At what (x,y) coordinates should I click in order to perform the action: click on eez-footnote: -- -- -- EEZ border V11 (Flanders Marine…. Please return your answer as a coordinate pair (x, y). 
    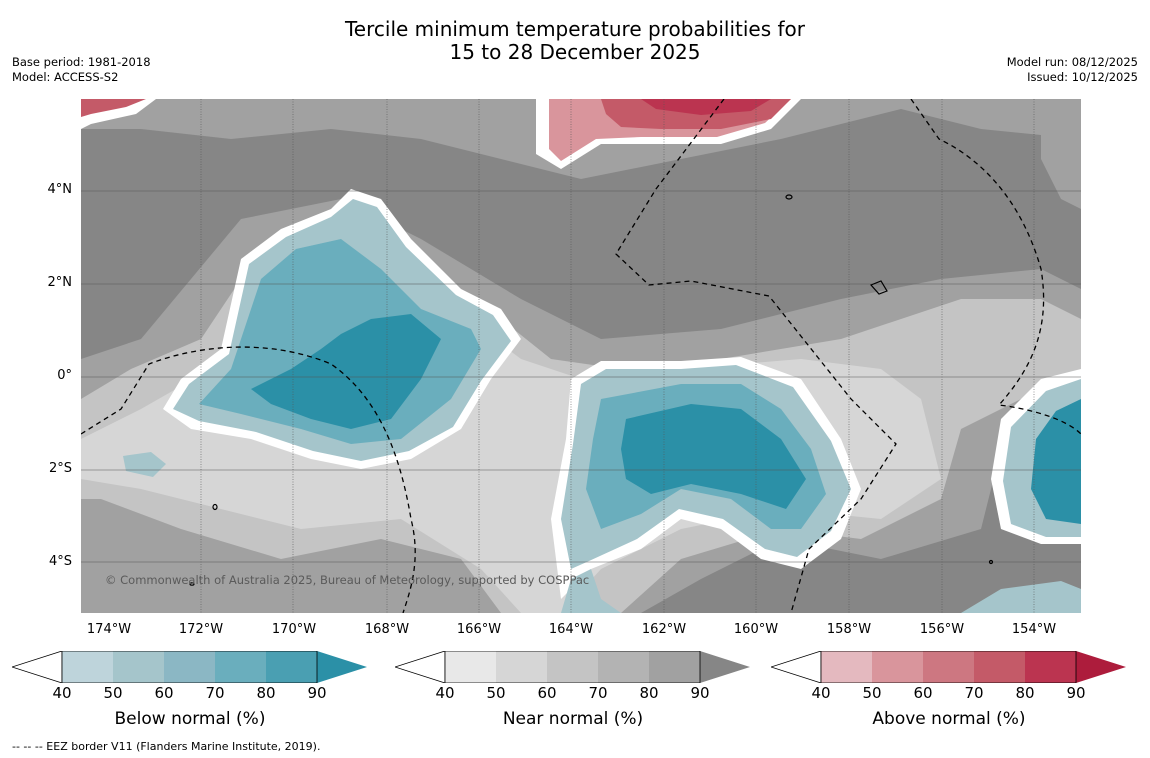
    Looking at the image, I should click on (166, 746).